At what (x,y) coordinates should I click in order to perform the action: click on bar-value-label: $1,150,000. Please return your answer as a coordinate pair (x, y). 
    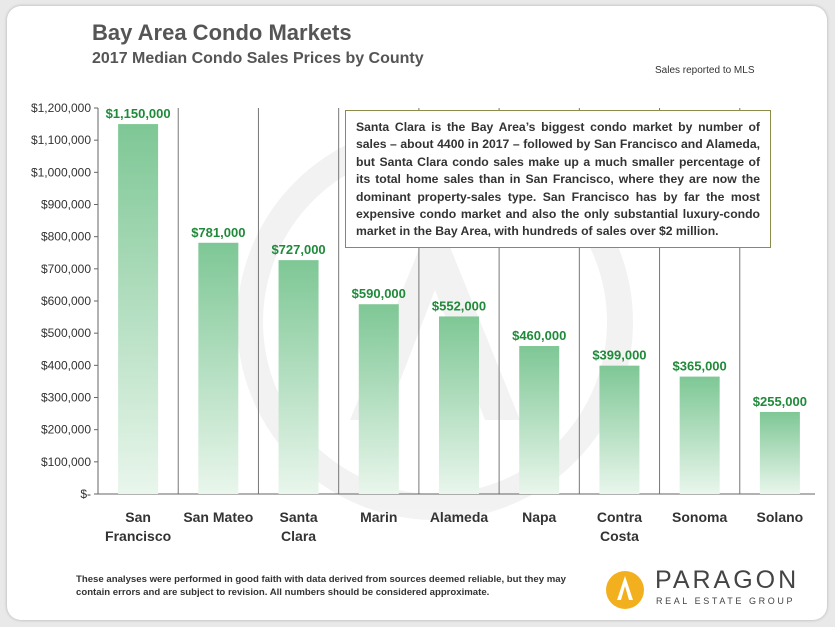
    Looking at the image, I should click on (138, 113).